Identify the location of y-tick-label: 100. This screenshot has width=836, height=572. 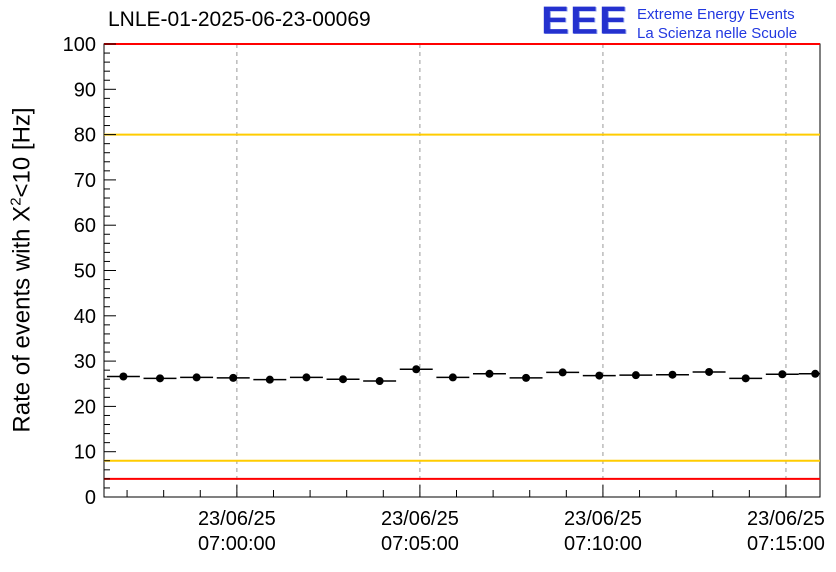
(79, 45).